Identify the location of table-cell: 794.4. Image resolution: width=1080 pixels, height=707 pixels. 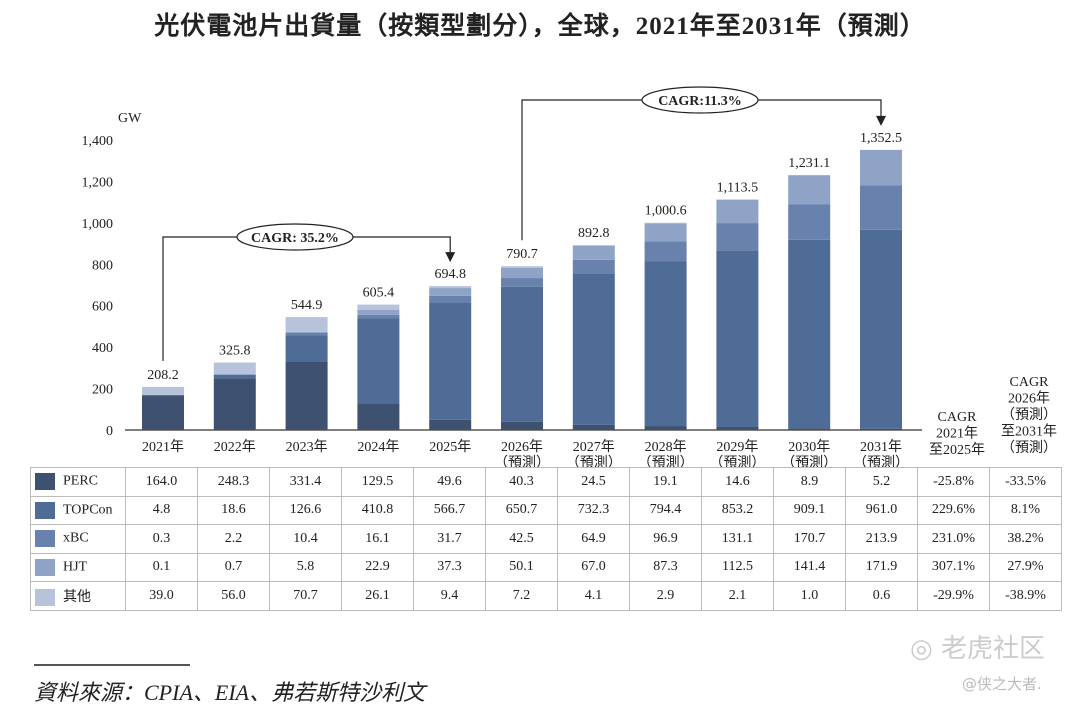
(665, 510).